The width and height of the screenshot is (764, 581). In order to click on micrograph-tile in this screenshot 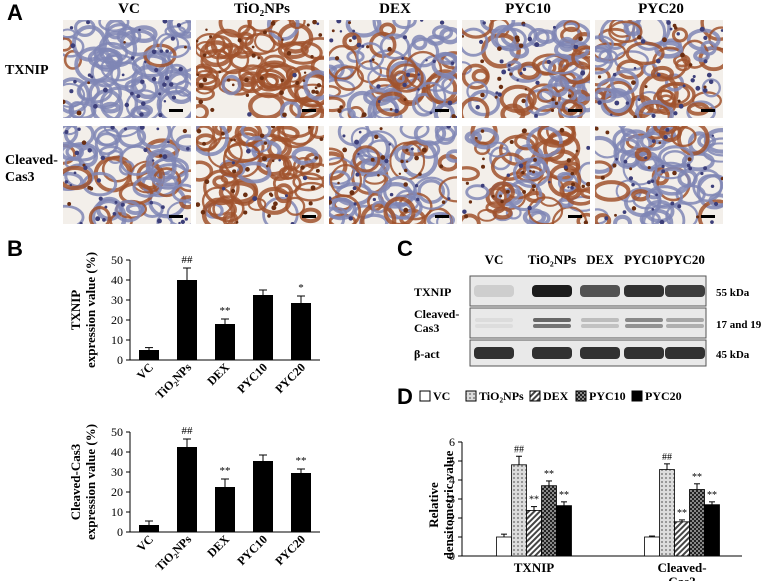, I will do `click(393, 175)`.